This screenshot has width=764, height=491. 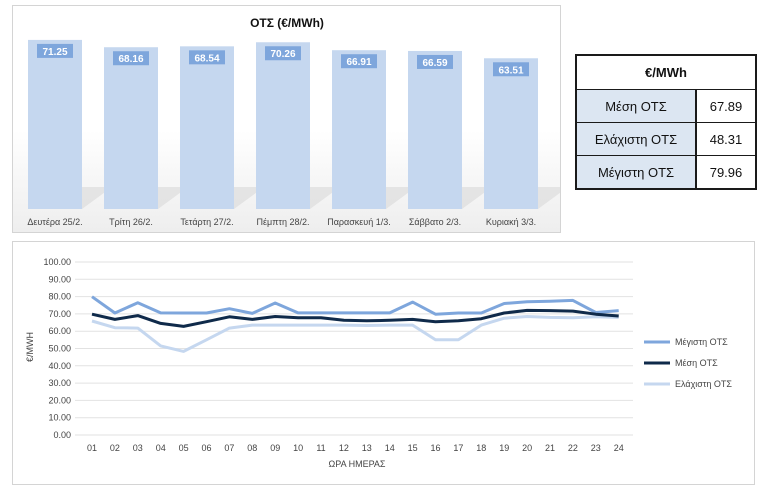 What do you see at coordinates (59, 418) in the screenshot?
I see `y-tick-label: 10.00` at bounding box center [59, 418].